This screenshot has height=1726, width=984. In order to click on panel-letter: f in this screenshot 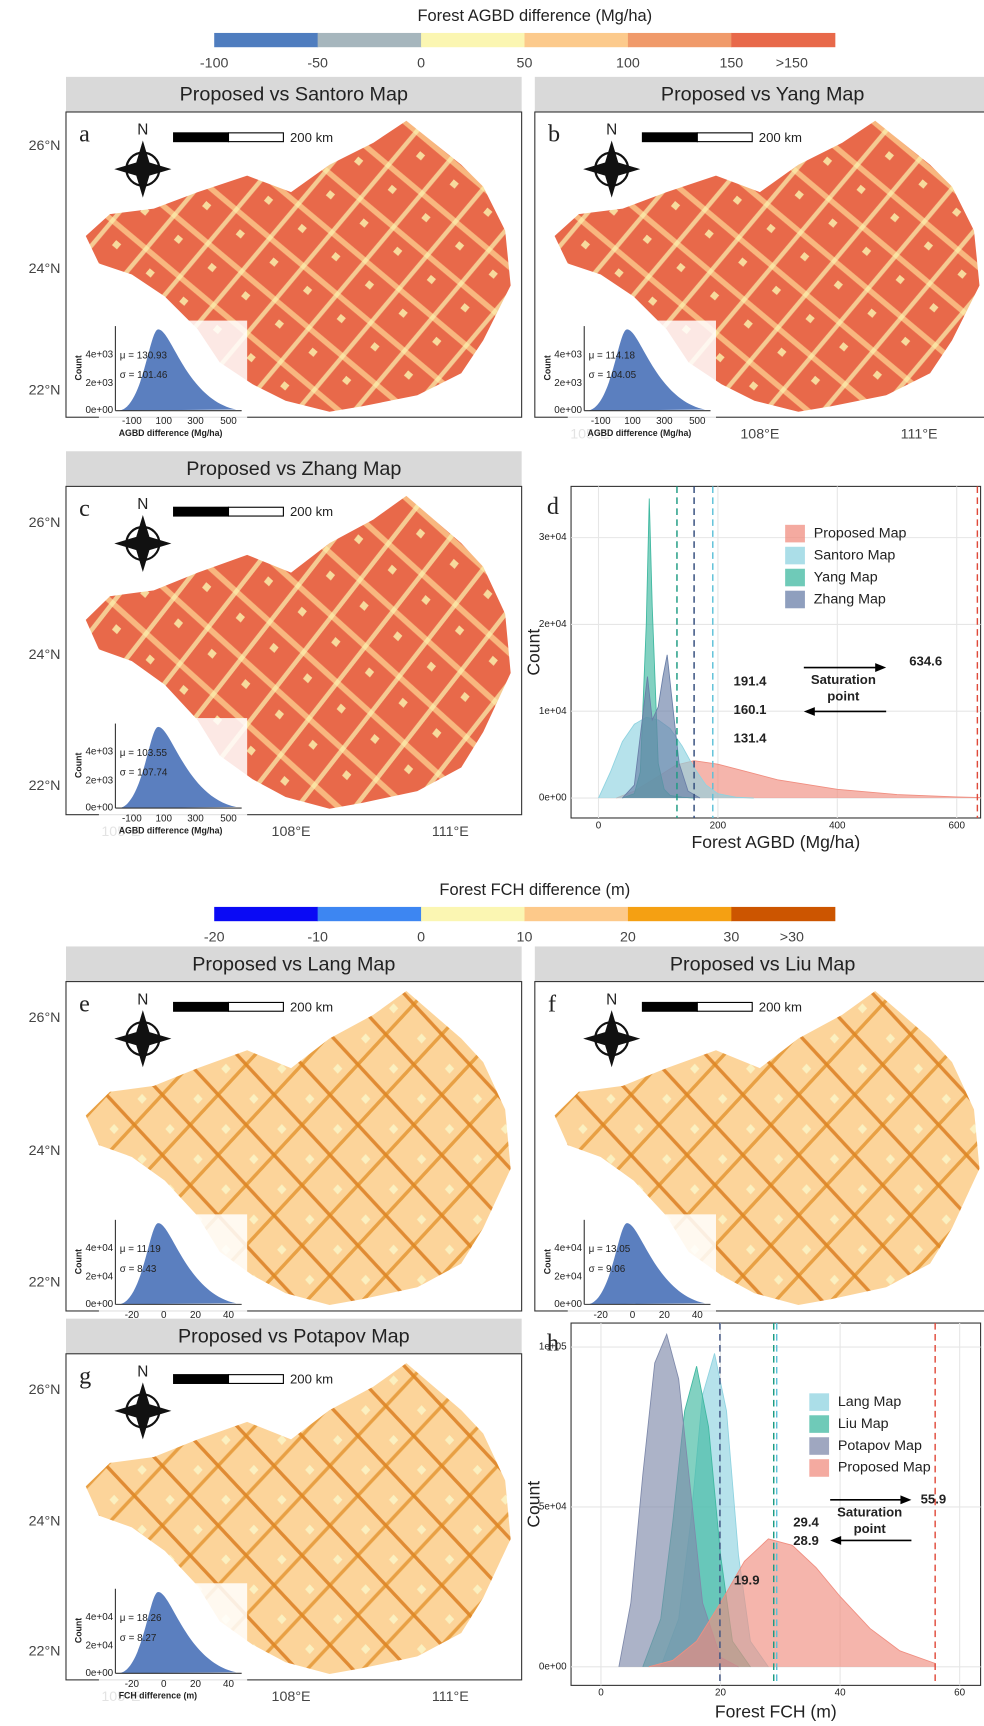, I will do `click(552, 1003)`.